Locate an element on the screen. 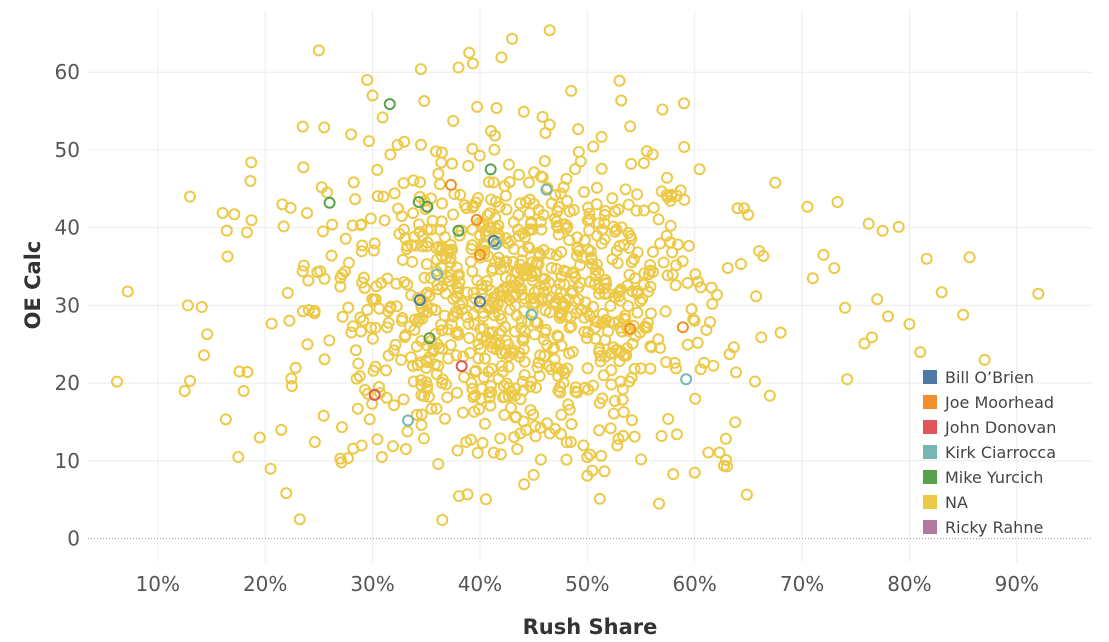 The height and width of the screenshot is (642, 1109). legend-label: NA is located at coordinates (956, 502).